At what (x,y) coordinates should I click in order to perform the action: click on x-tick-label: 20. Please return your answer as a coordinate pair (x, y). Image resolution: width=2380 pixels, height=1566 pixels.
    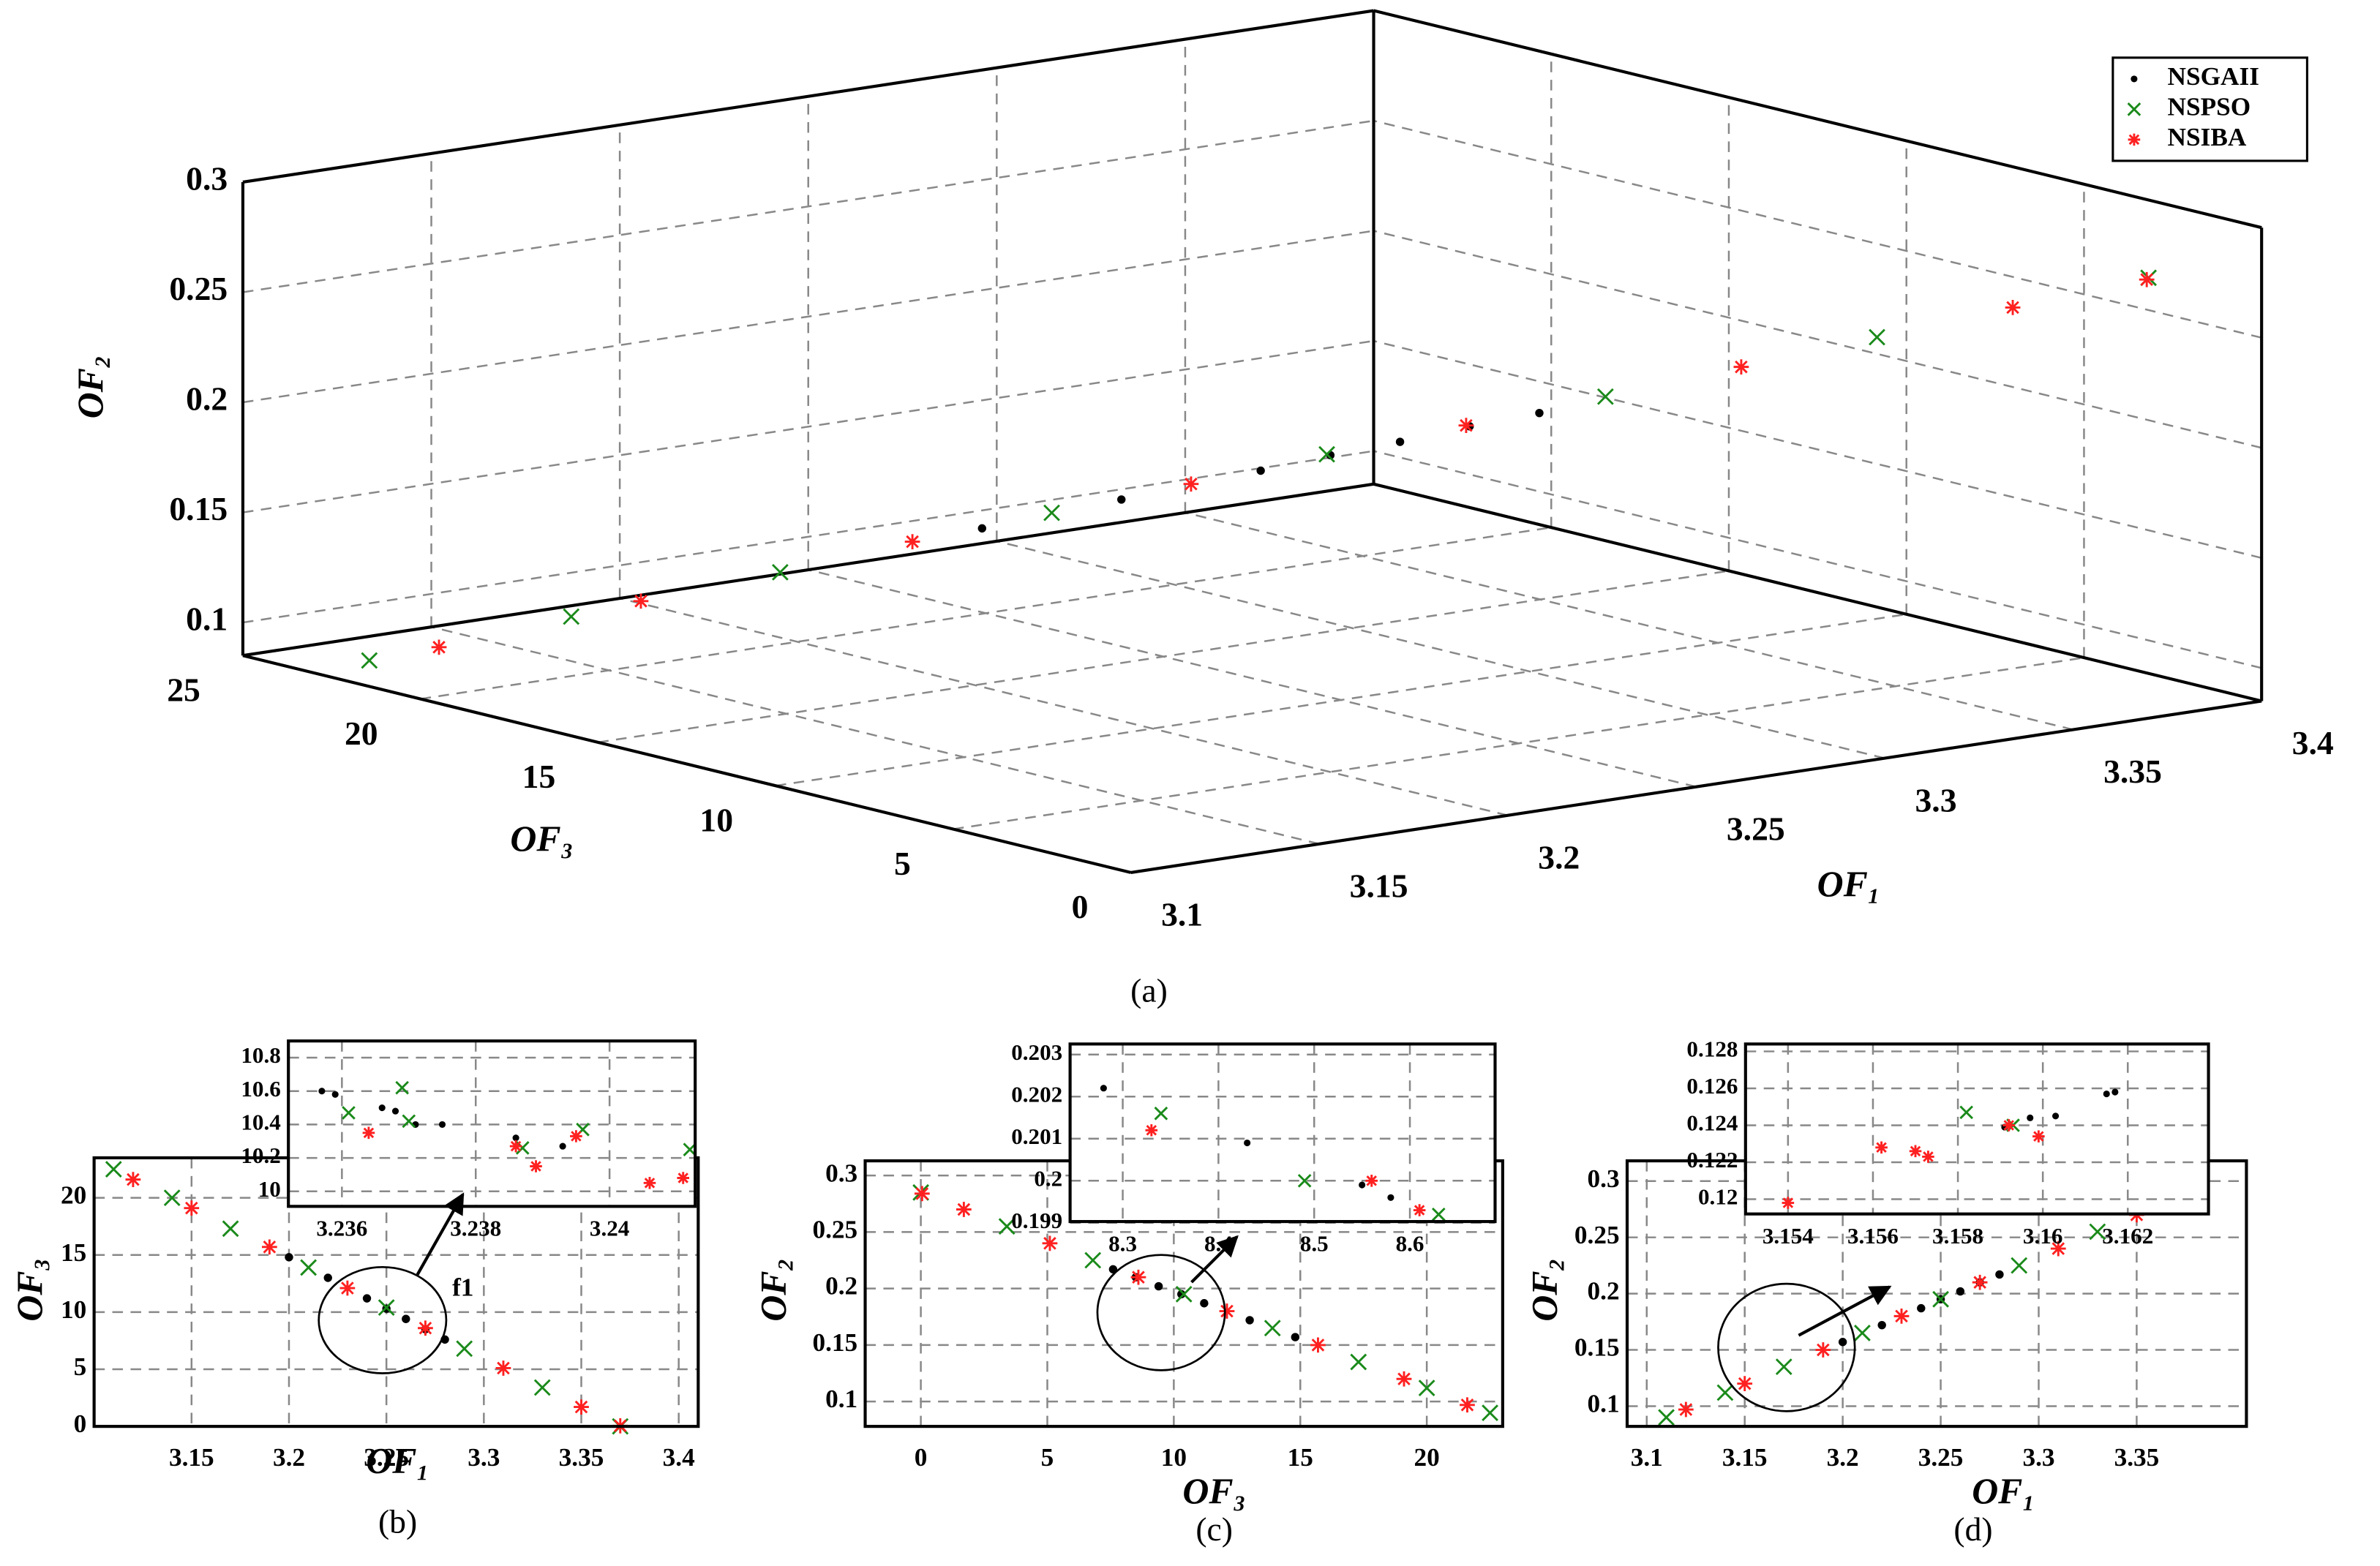
    Looking at the image, I should click on (1427, 1457).